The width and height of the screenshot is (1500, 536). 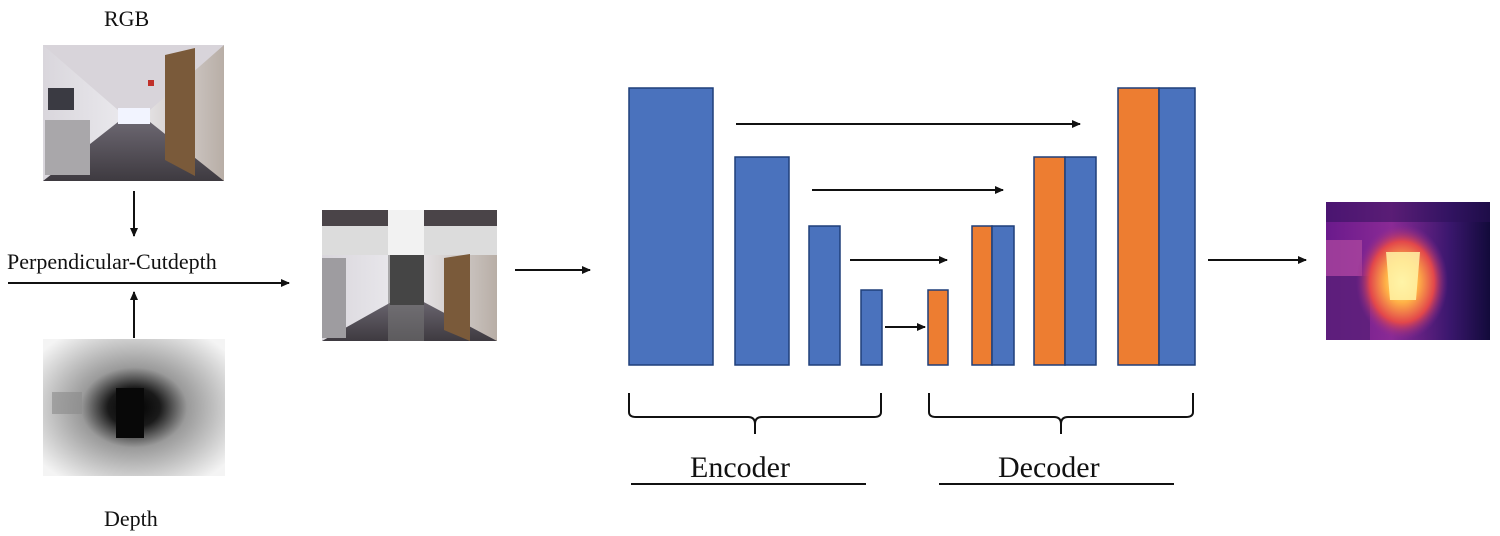 What do you see at coordinates (131, 518) in the screenshot?
I see `depth-label: Depth` at bounding box center [131, 518].